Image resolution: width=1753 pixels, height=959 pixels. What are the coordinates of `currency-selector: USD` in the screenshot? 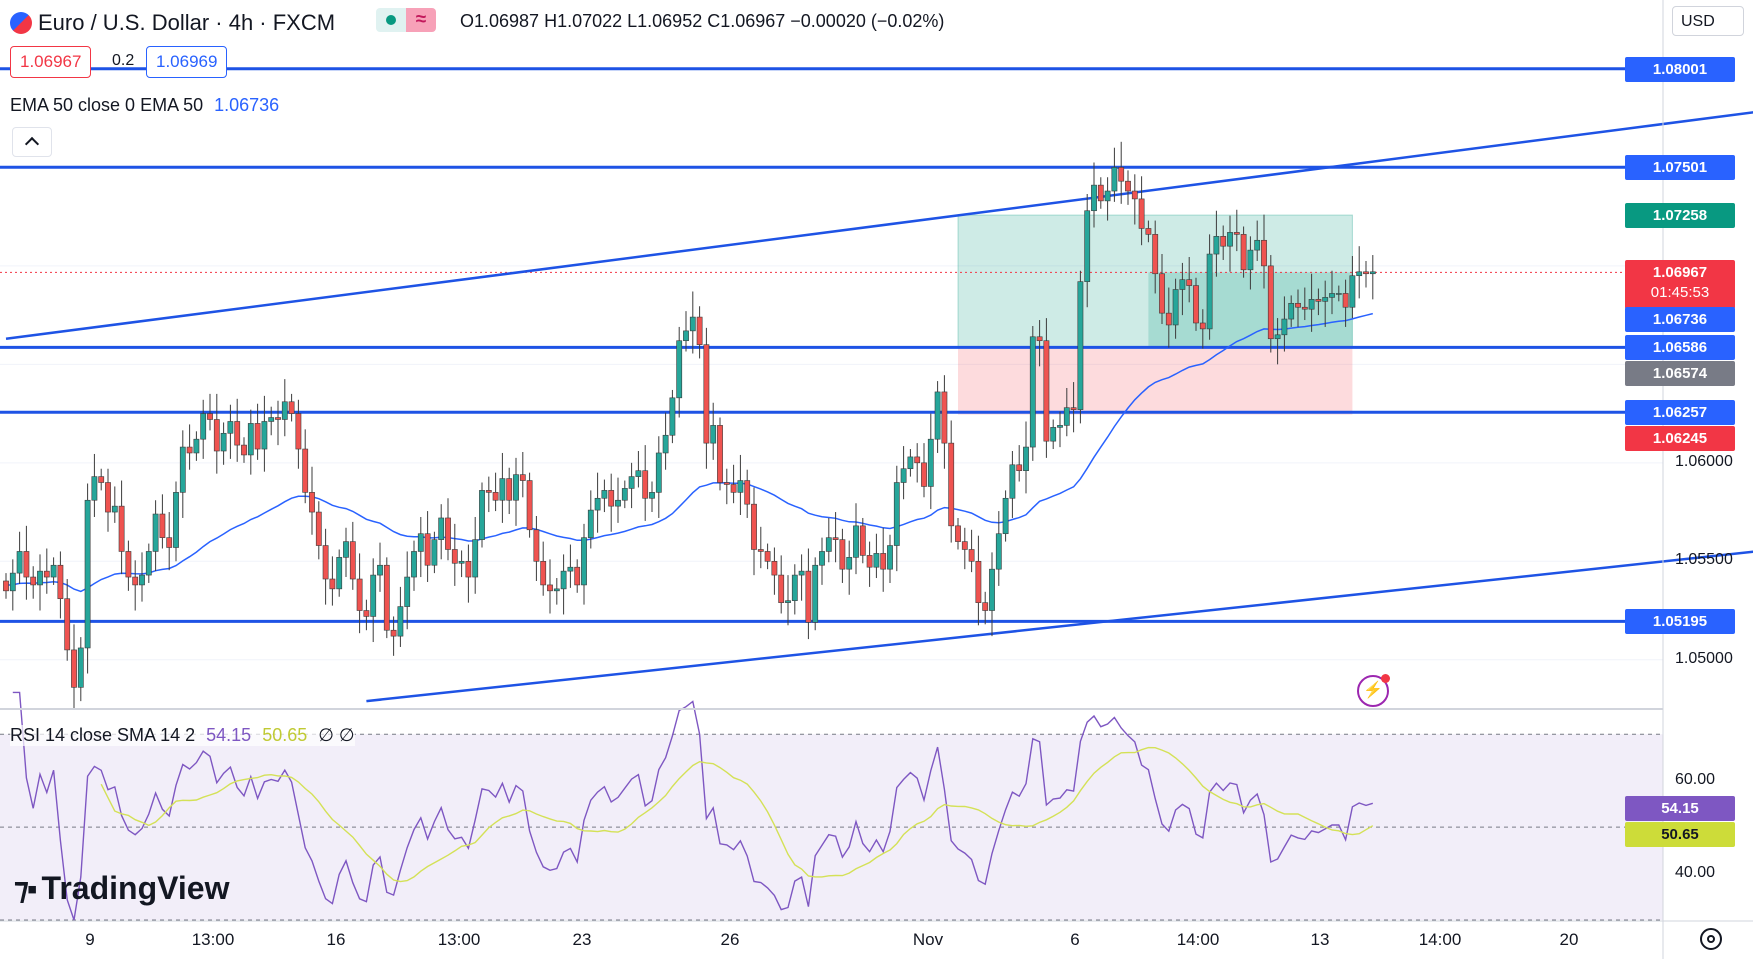 It's located at (1708, 21).